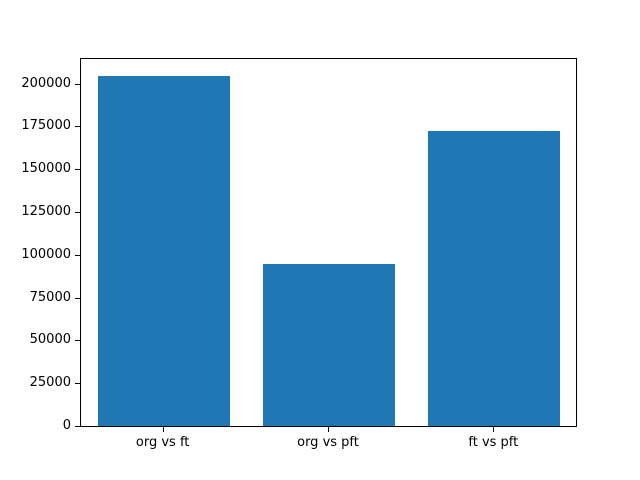 Image resolution: width=640 pixels, height=480 pixels. What do you see at coordinates (66, 425) in the screenshot?
I see `y-tick-label: 0` at bounding box center [66, 425].